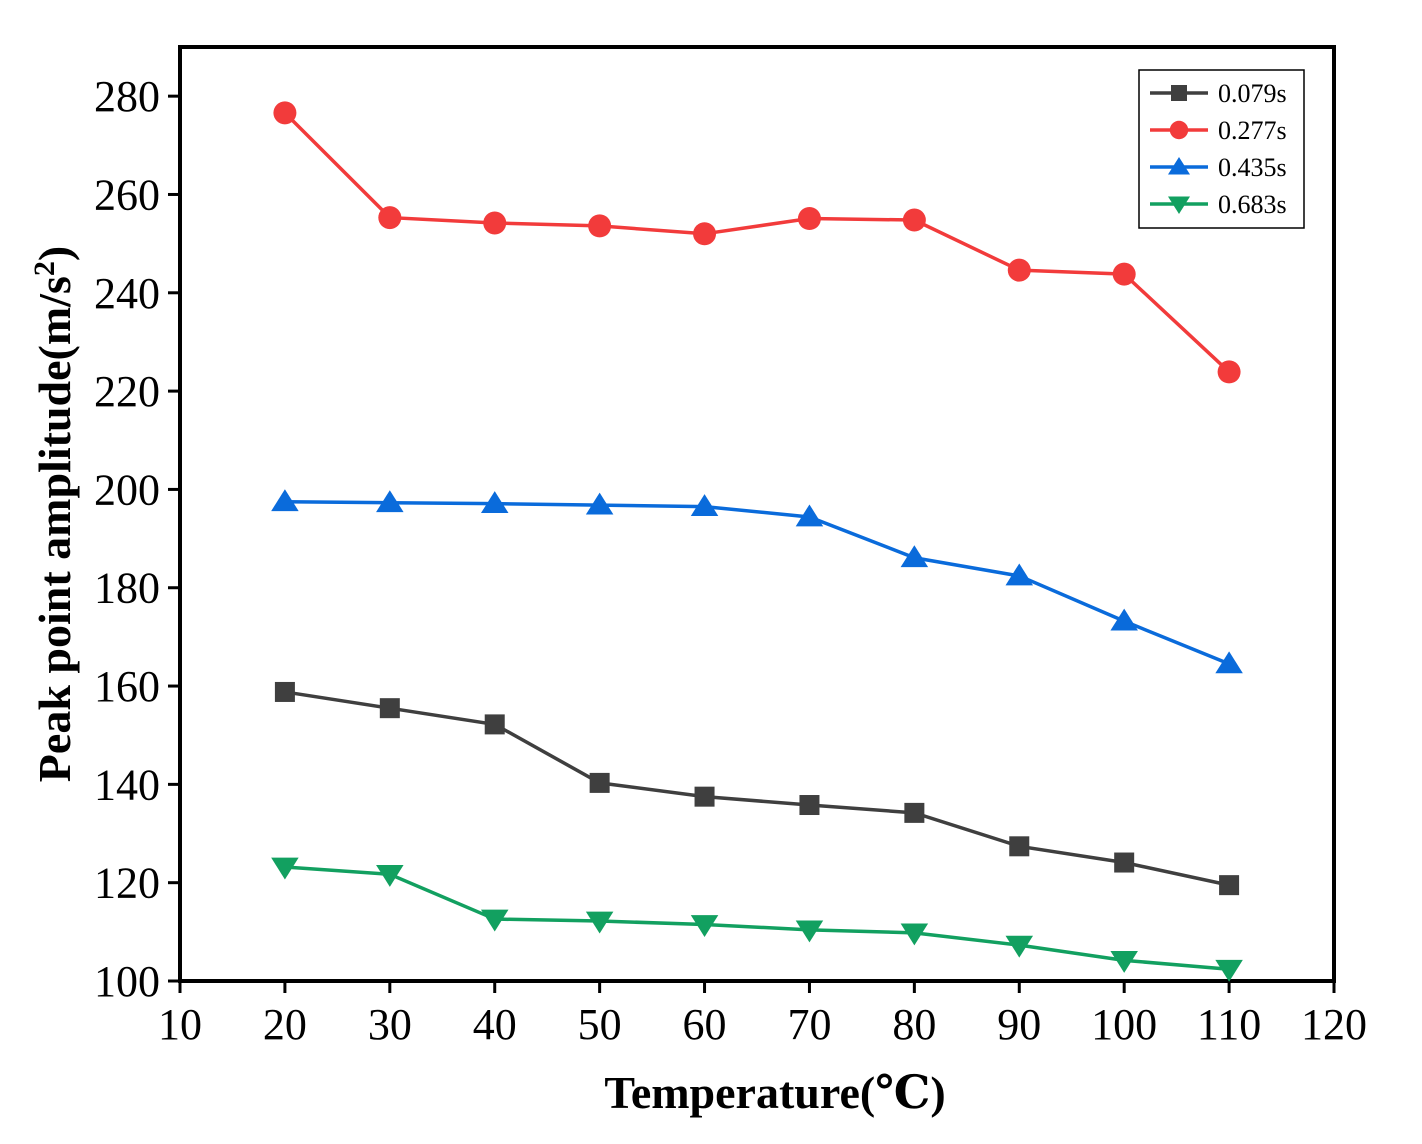  Describe the element at coordinates (809, 1024) in the screenshot. I see `x-tick-label: 70` at that location.